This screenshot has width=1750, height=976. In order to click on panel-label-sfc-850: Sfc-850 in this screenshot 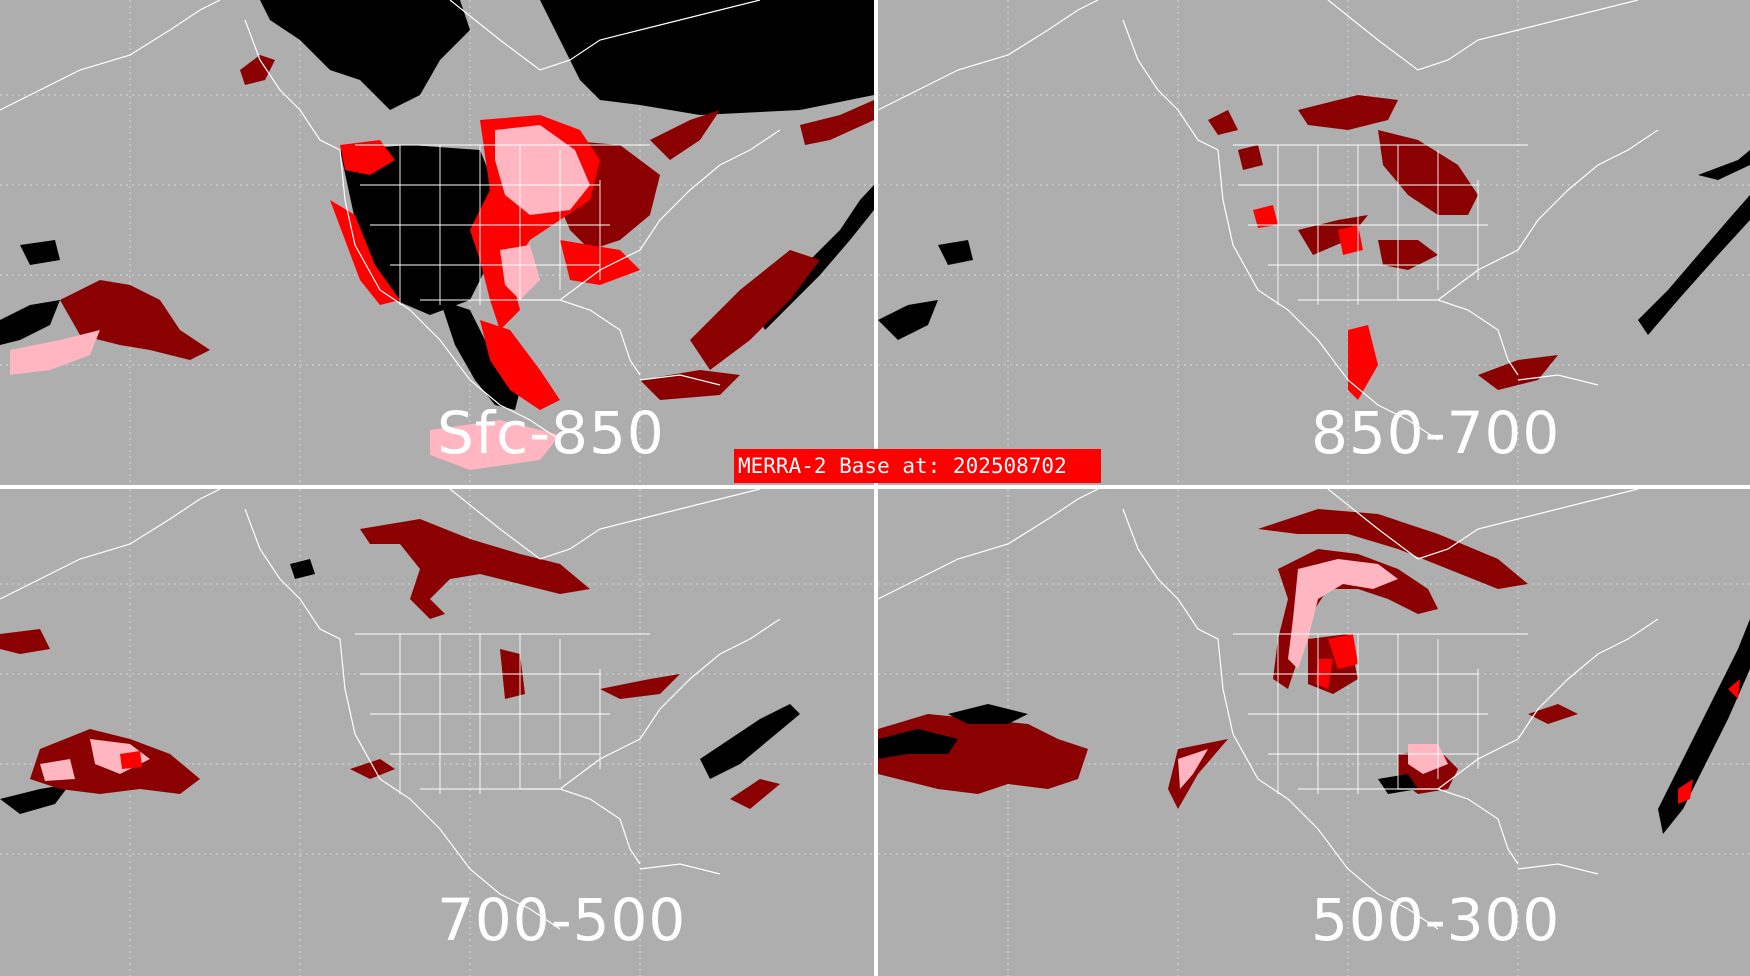, I will do `click(551, 433)`.